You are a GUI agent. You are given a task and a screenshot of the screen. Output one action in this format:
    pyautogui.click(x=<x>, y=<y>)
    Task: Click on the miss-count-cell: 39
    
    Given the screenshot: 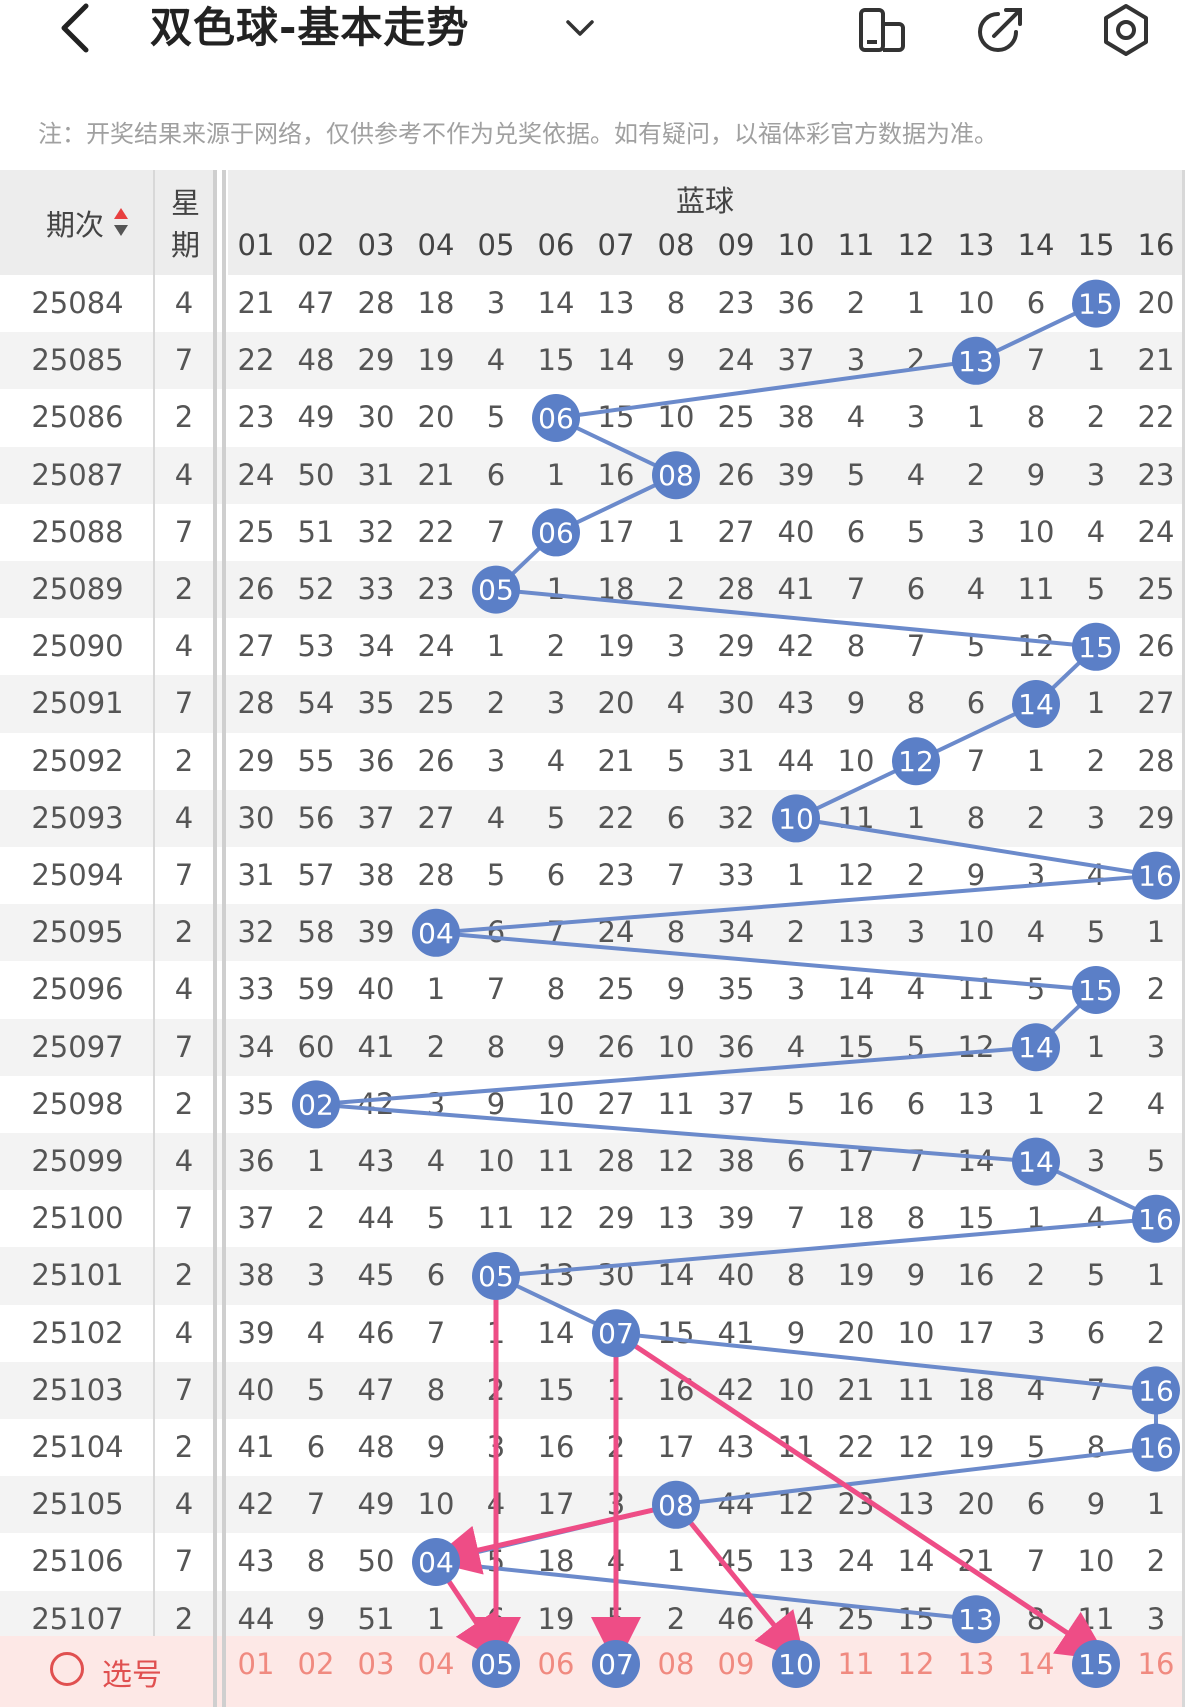 What is the action you would take?
    pyautogui.click(x=256, y=1332)
    